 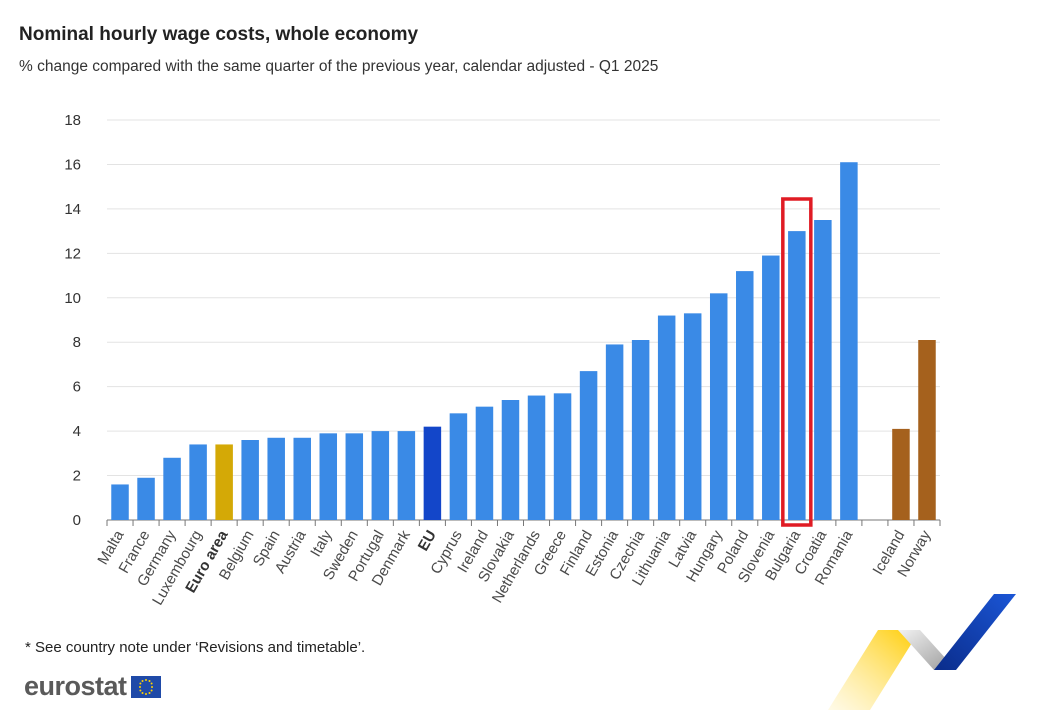 I want to click on bar-eu, so click(x=432, y=473).